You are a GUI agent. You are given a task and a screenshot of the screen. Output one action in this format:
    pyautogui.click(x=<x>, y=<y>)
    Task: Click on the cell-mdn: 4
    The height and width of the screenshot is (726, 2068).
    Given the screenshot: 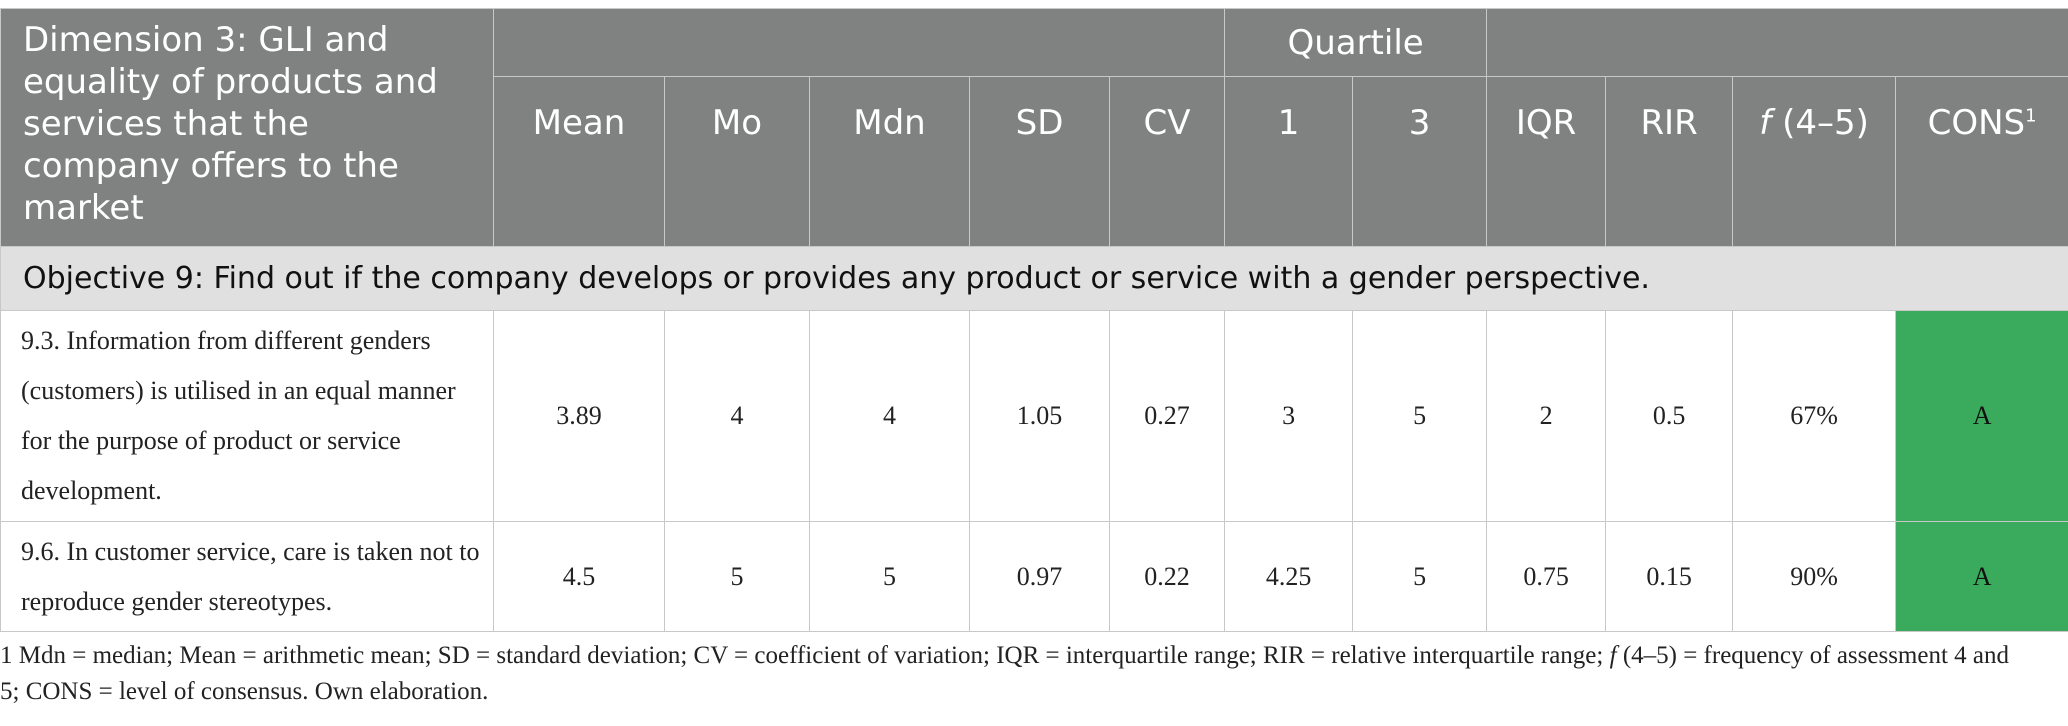 What is the action you would take?
    pyautogui.click(x=889, y=416)
    